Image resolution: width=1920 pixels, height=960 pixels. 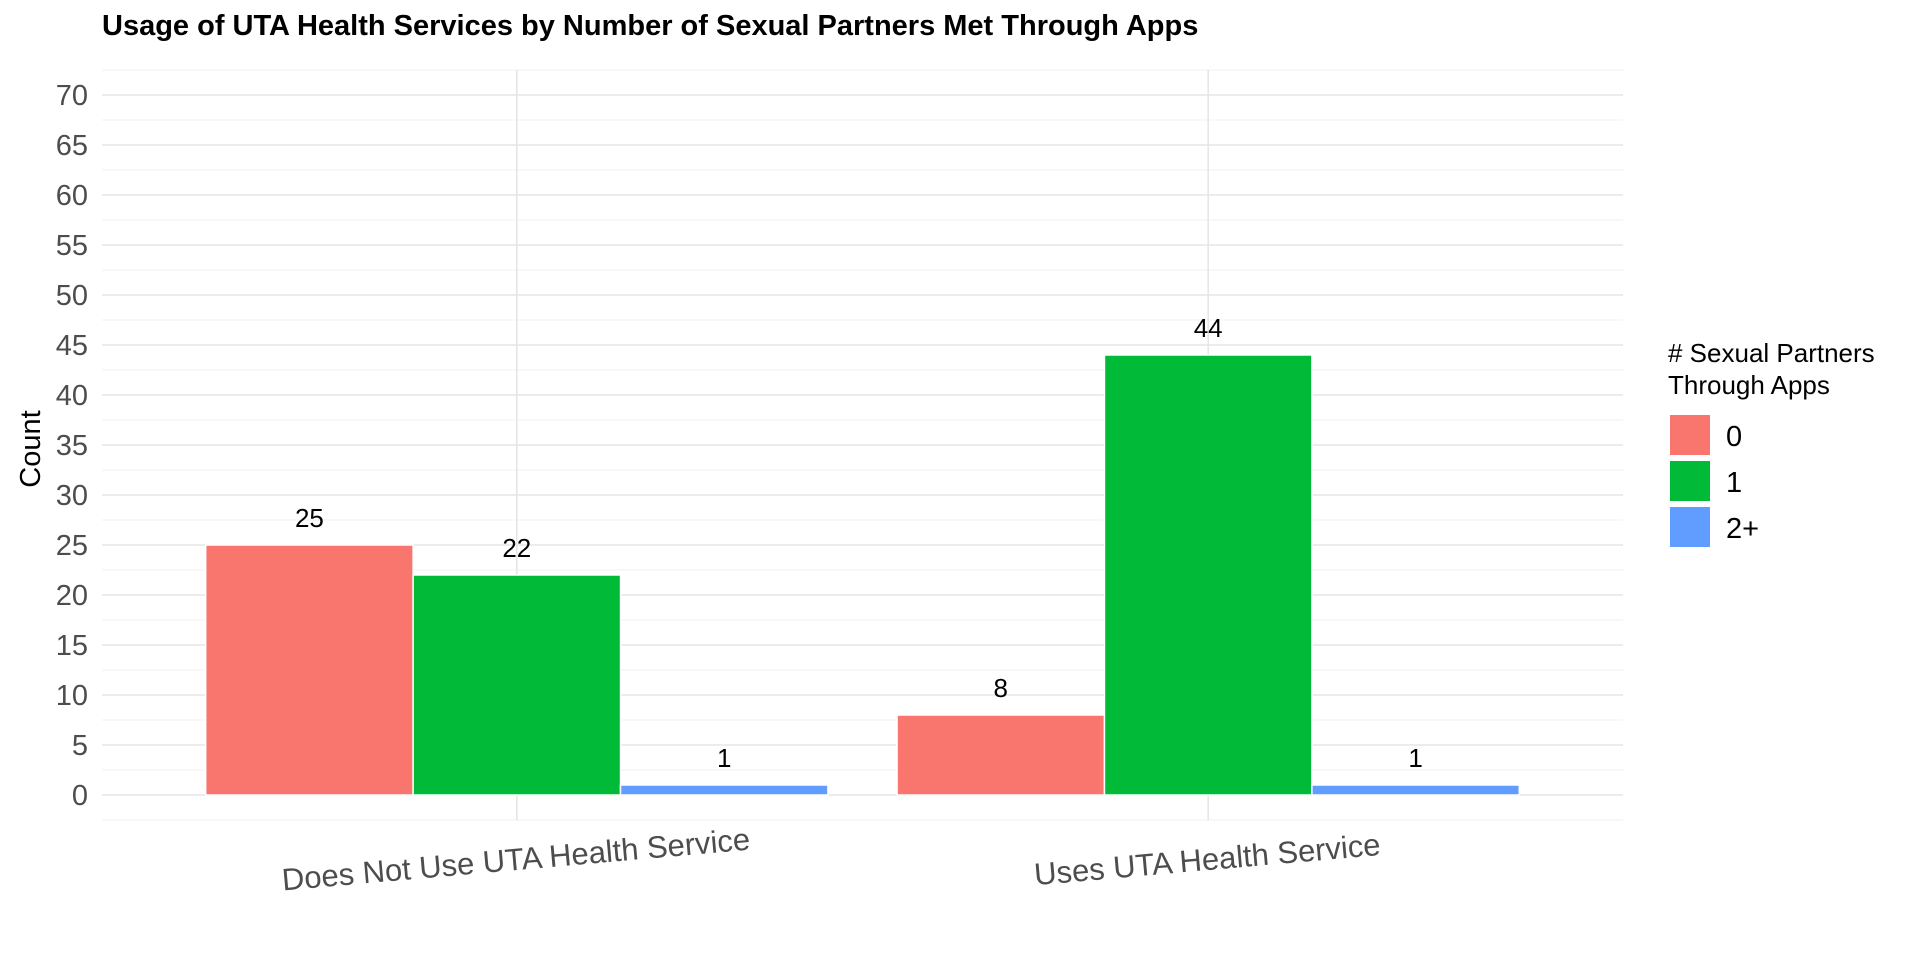 I want to click on bar-value-label: 8, so click(x=1001, y=688).